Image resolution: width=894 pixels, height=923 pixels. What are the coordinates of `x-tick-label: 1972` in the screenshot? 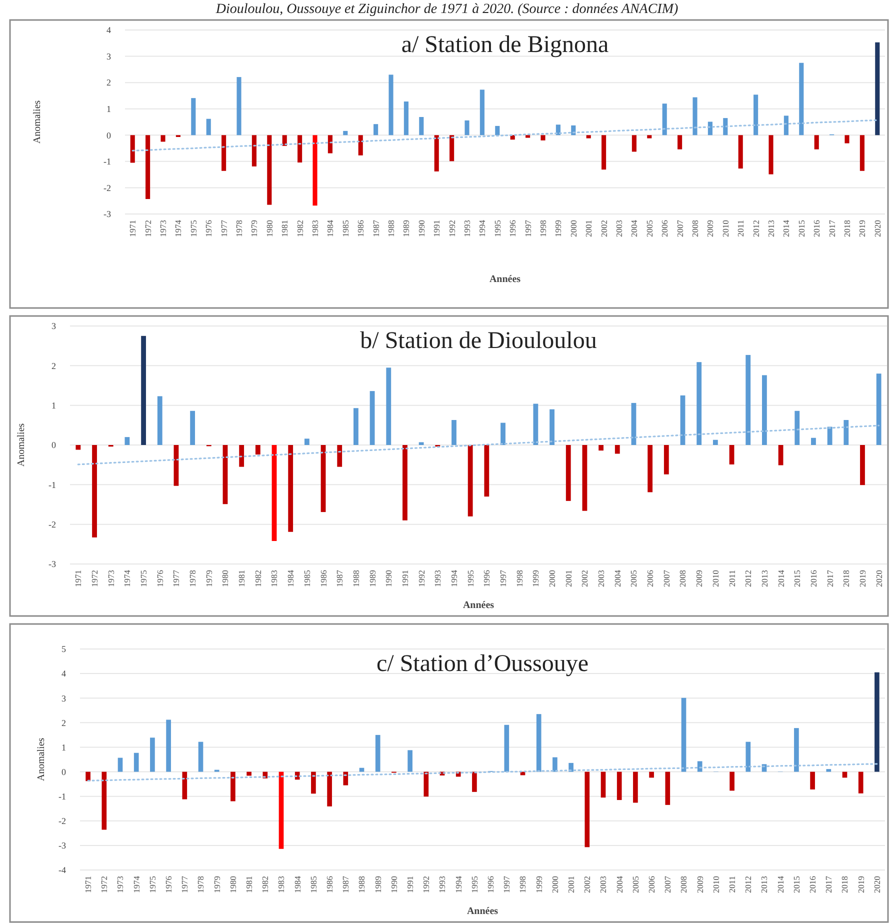 It's located at (147, 228).